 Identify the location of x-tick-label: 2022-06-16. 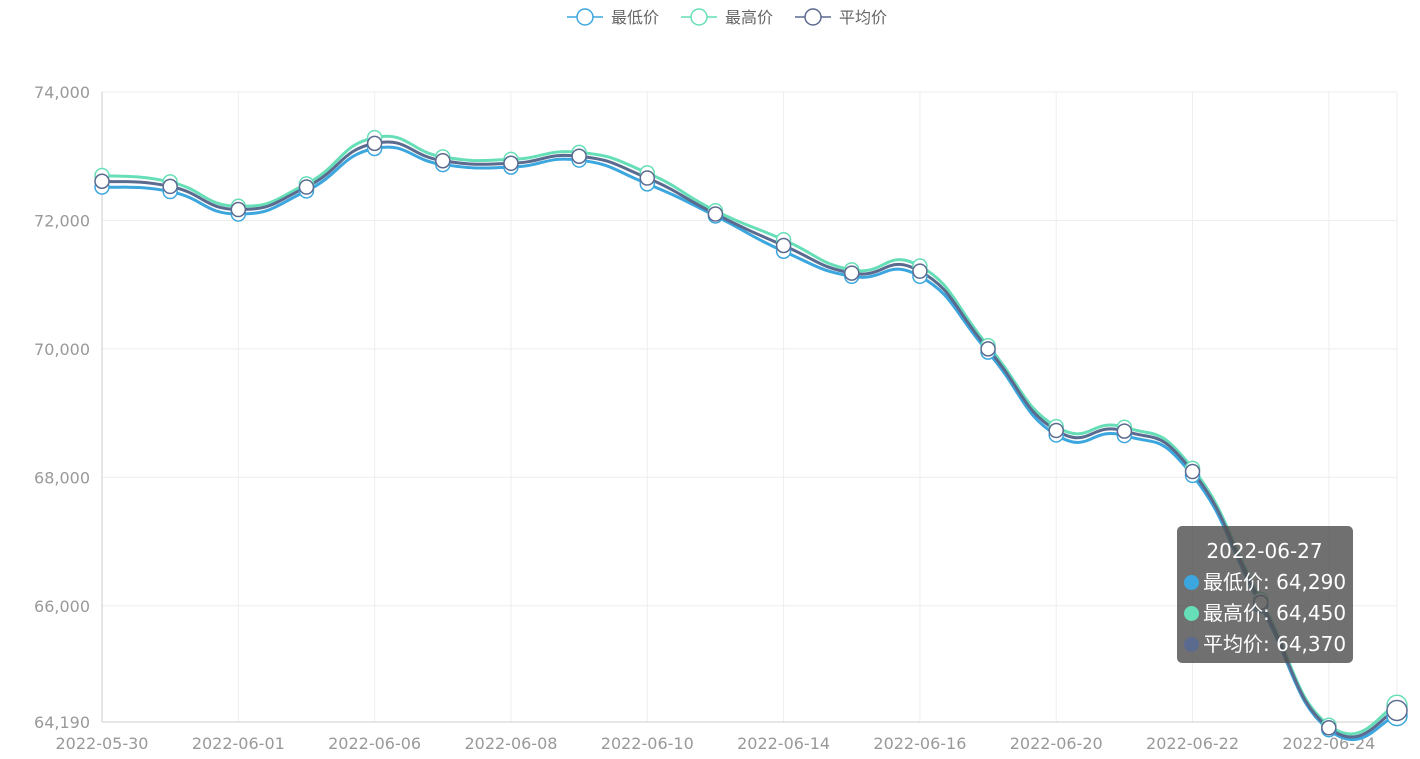
(919, 743).